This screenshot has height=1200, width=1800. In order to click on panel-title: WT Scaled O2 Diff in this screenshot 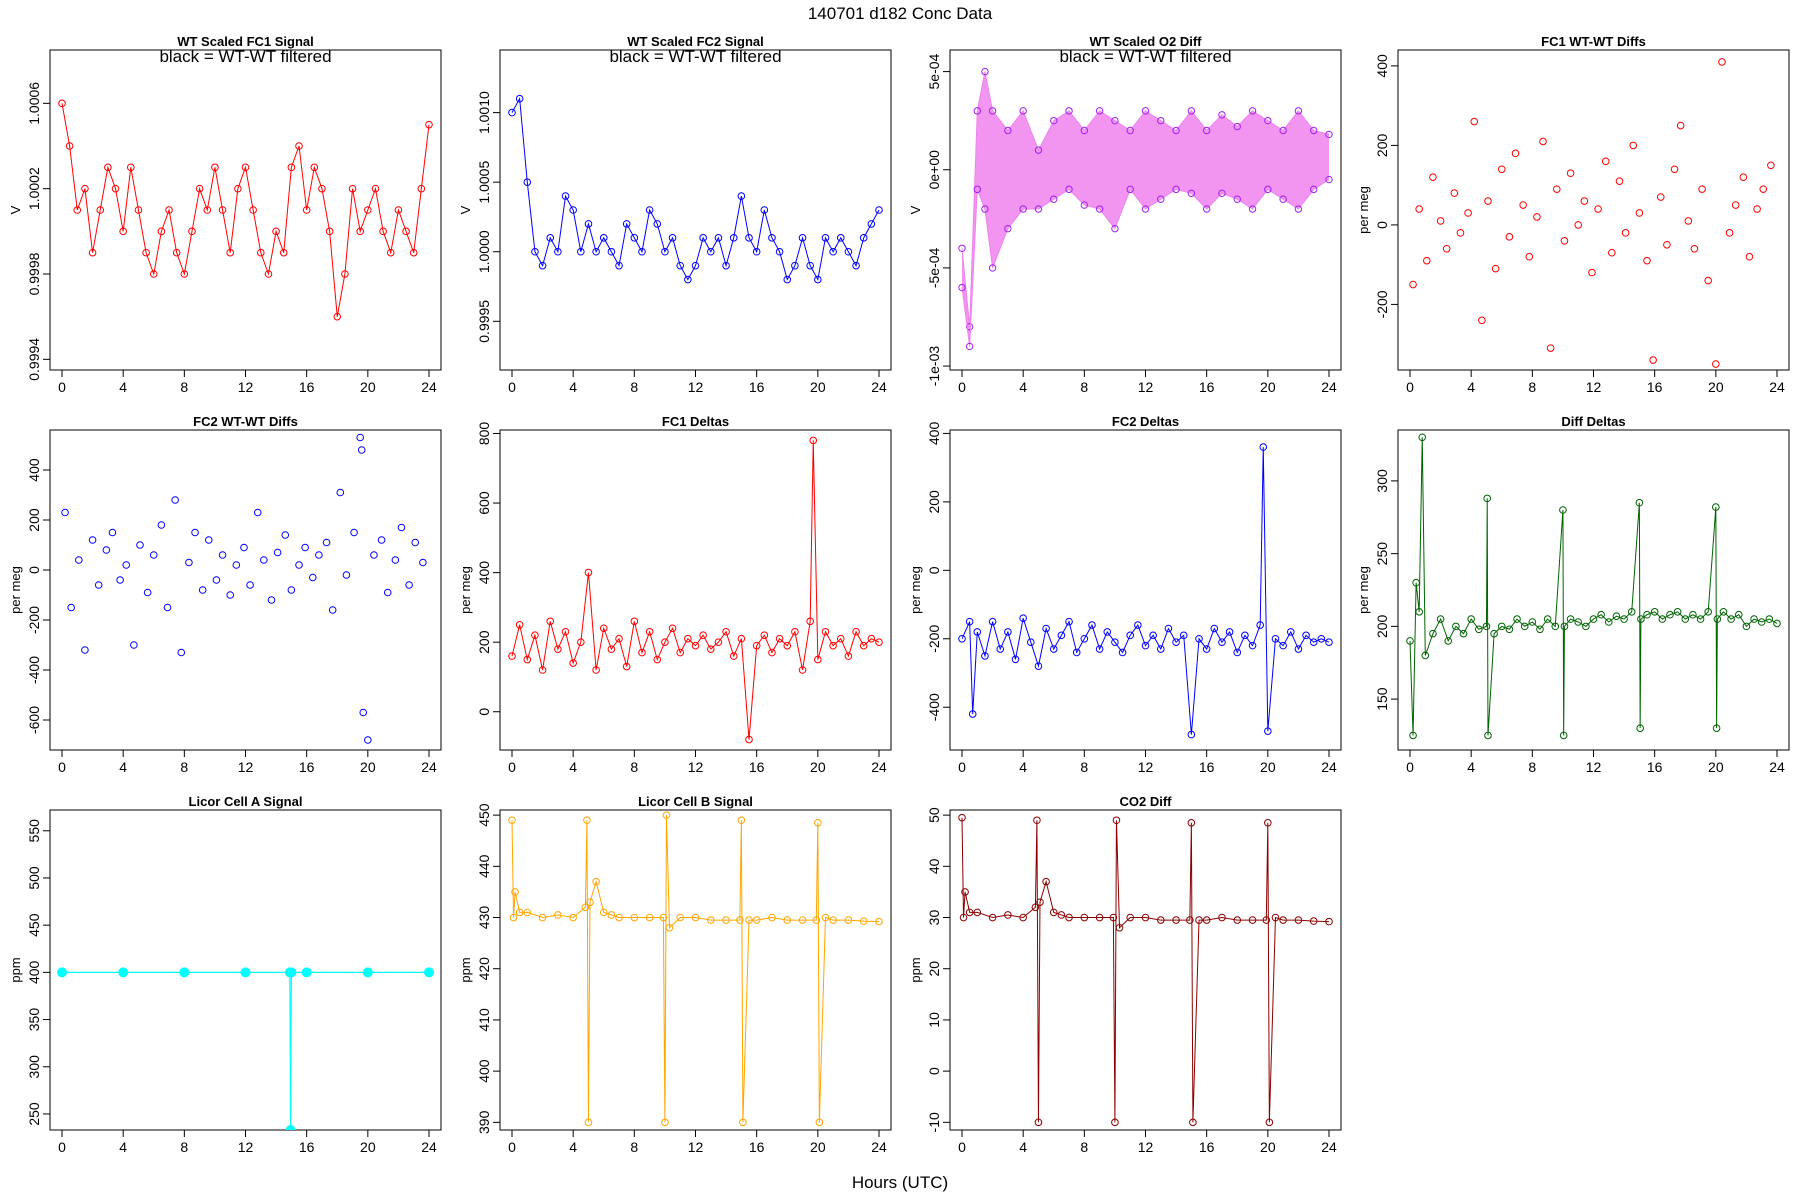, I will do `click(1146, 41)`.